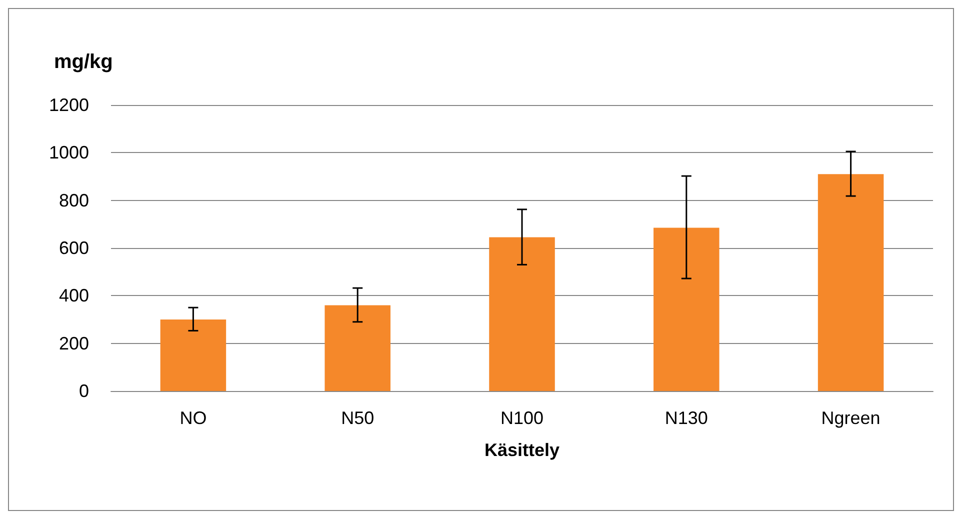 Image resolution: width=962 pixels, height=519 pixels. Describe the element at coordinates (850, 418) in the screenshot. I see `x-tick-label: Ngreen` at that location.